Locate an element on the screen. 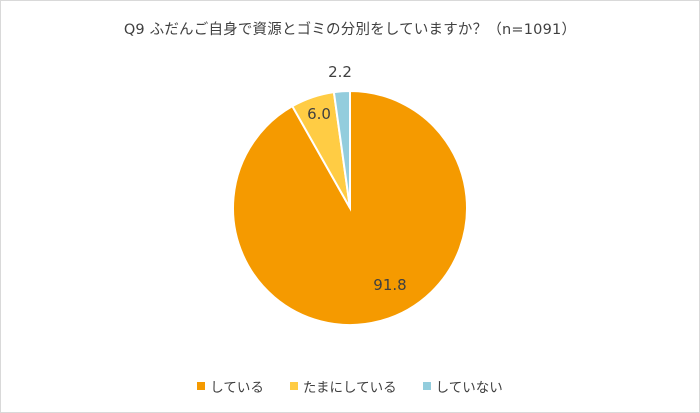  legend-item-tamani: たまにしている is located at coordinates (343, 386).